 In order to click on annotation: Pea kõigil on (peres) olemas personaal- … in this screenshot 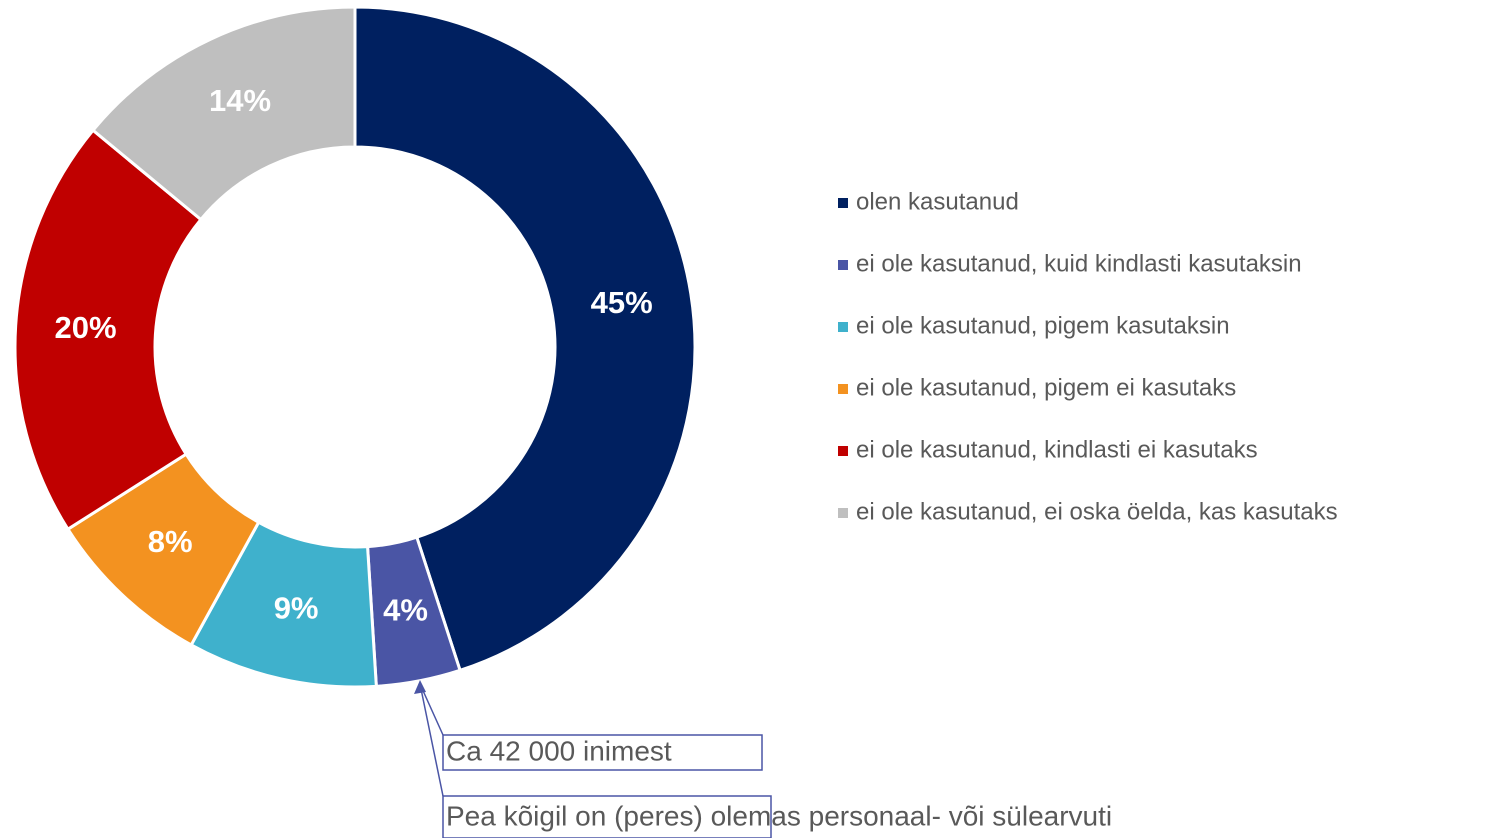, I will do `click(779, 815)`.